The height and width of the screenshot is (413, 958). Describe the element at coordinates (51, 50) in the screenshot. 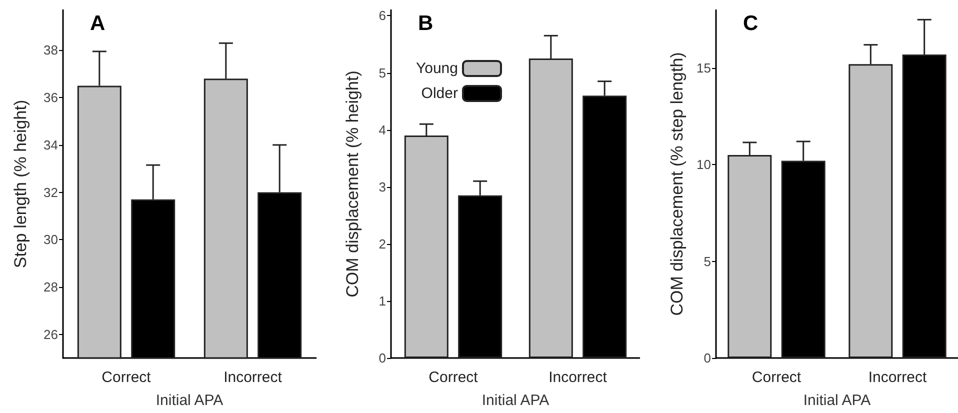

I see `y-tick-label: 38` at that location.